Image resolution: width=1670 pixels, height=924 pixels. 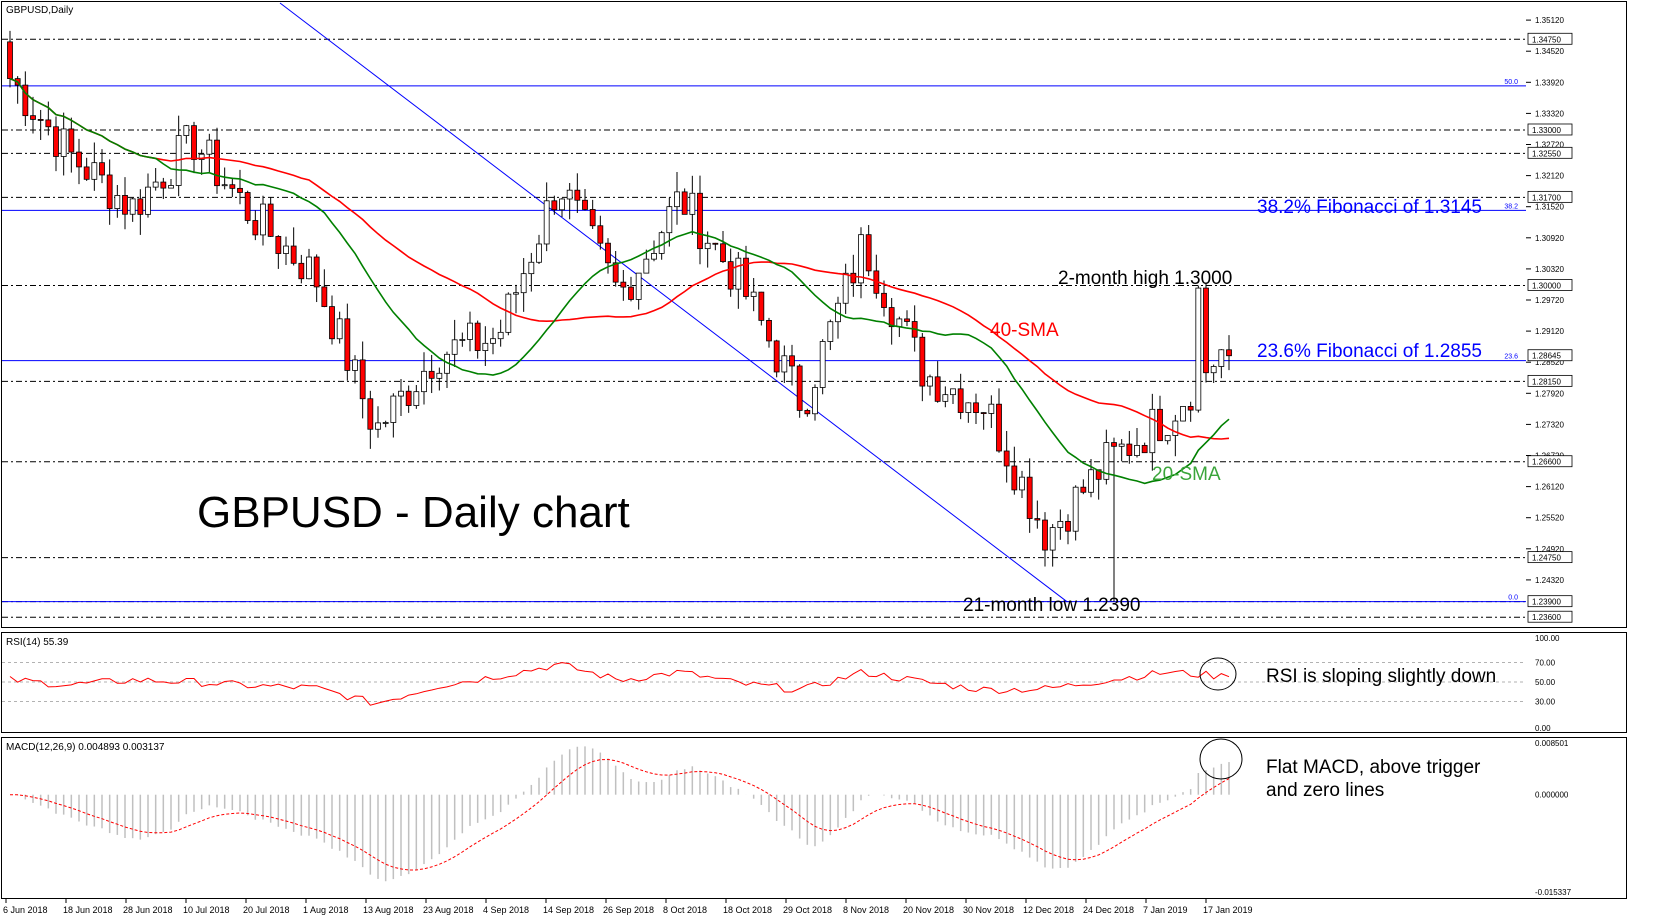 I want to click on price-tick-label: 1.32120, so click(x=1549, y=176).